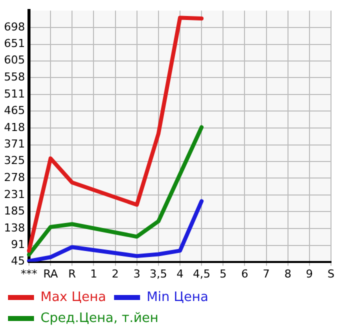 This screenshot has width=345, height=335. Describe the element at coordinates (14, 177) in the screenshot. I see `y-tick-label: 278` at that location.